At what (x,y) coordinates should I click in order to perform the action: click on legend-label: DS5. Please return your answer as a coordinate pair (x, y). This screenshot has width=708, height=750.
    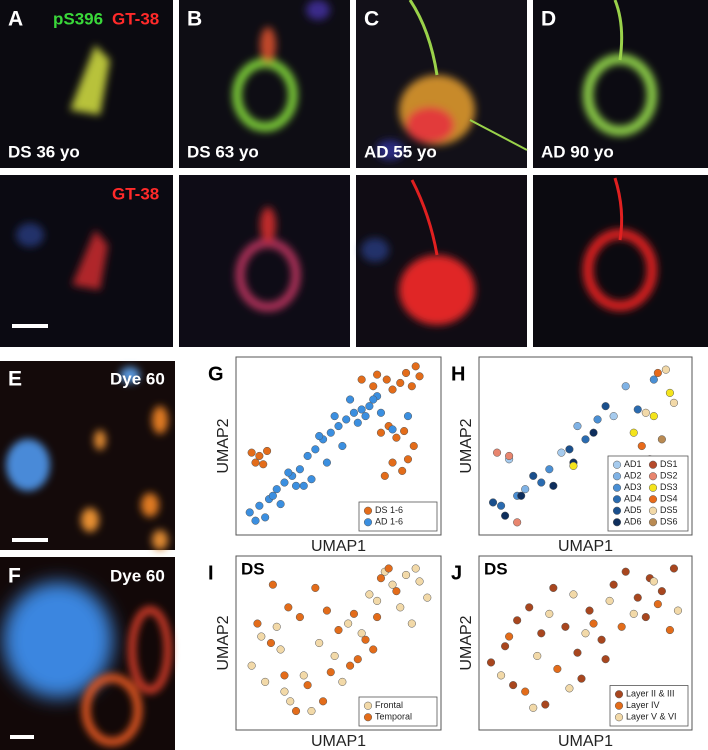
    Looking at the image, I should click on (669, 510).